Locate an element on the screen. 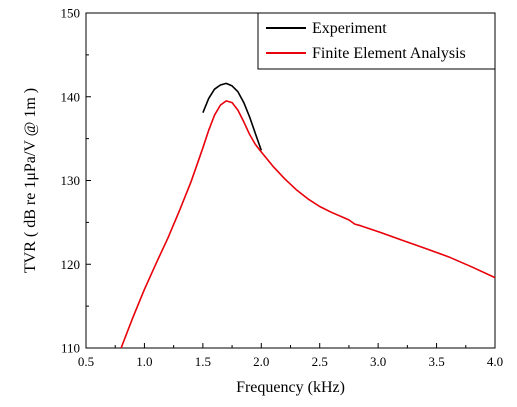 This screenshot has height=407, width=517. x-tick-label: 2.5 is located at coordinates (320, 361).